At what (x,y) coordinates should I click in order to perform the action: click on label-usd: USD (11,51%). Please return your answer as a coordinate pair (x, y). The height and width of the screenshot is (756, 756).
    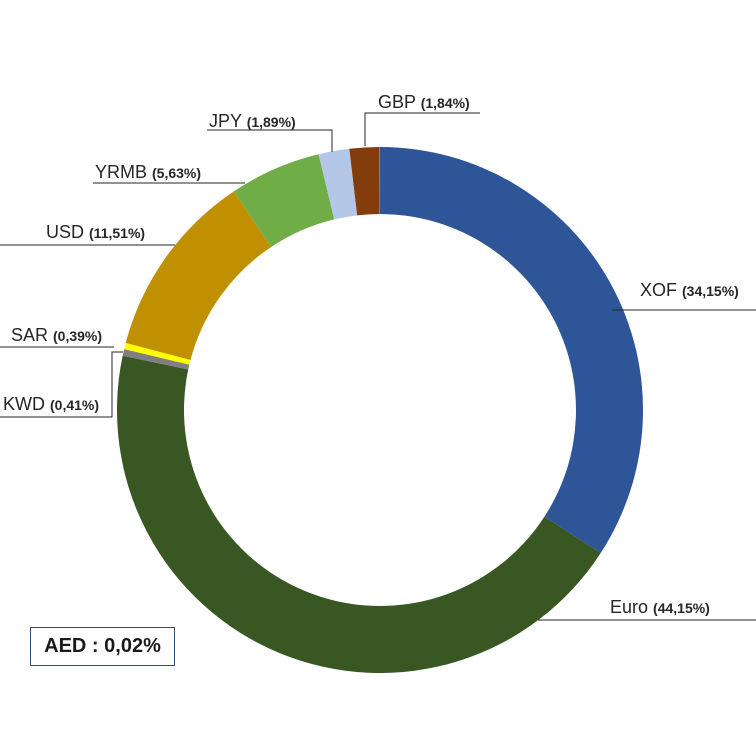
    Looking at the image, I should click on (95, 232).